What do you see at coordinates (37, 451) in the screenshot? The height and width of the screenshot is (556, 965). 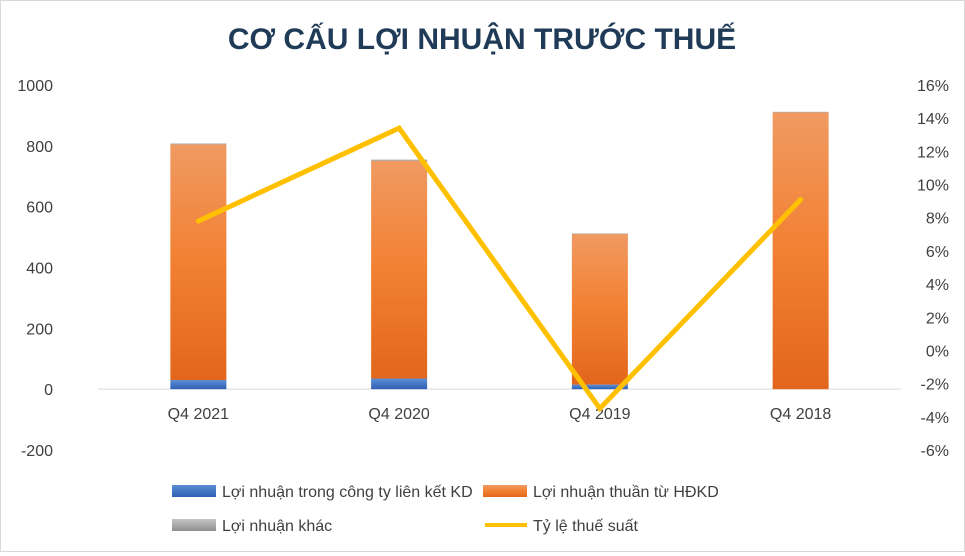 I see `y-left-tick-label: -200` at bounding box center [37, 451].